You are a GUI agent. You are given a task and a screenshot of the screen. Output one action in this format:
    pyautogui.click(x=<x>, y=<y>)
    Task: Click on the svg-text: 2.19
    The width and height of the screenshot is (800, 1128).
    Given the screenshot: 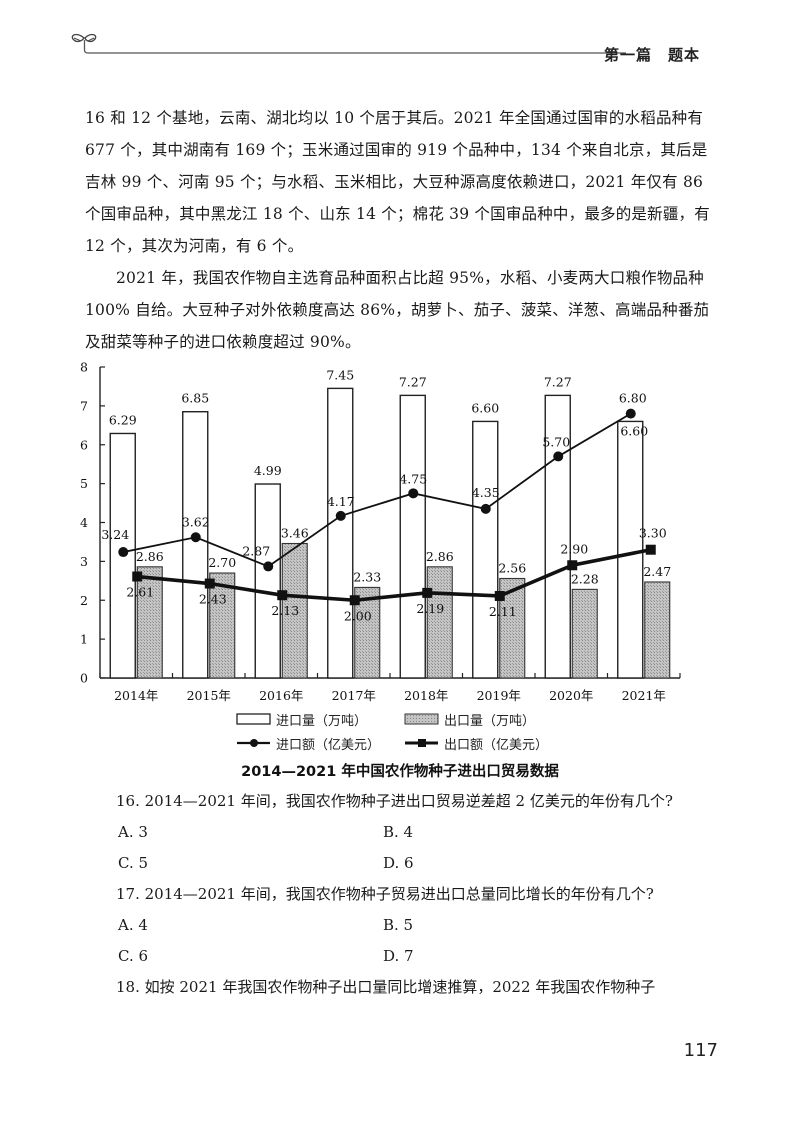 What is the action you would take?
    pyautogui.click(x=430, y=608)
    